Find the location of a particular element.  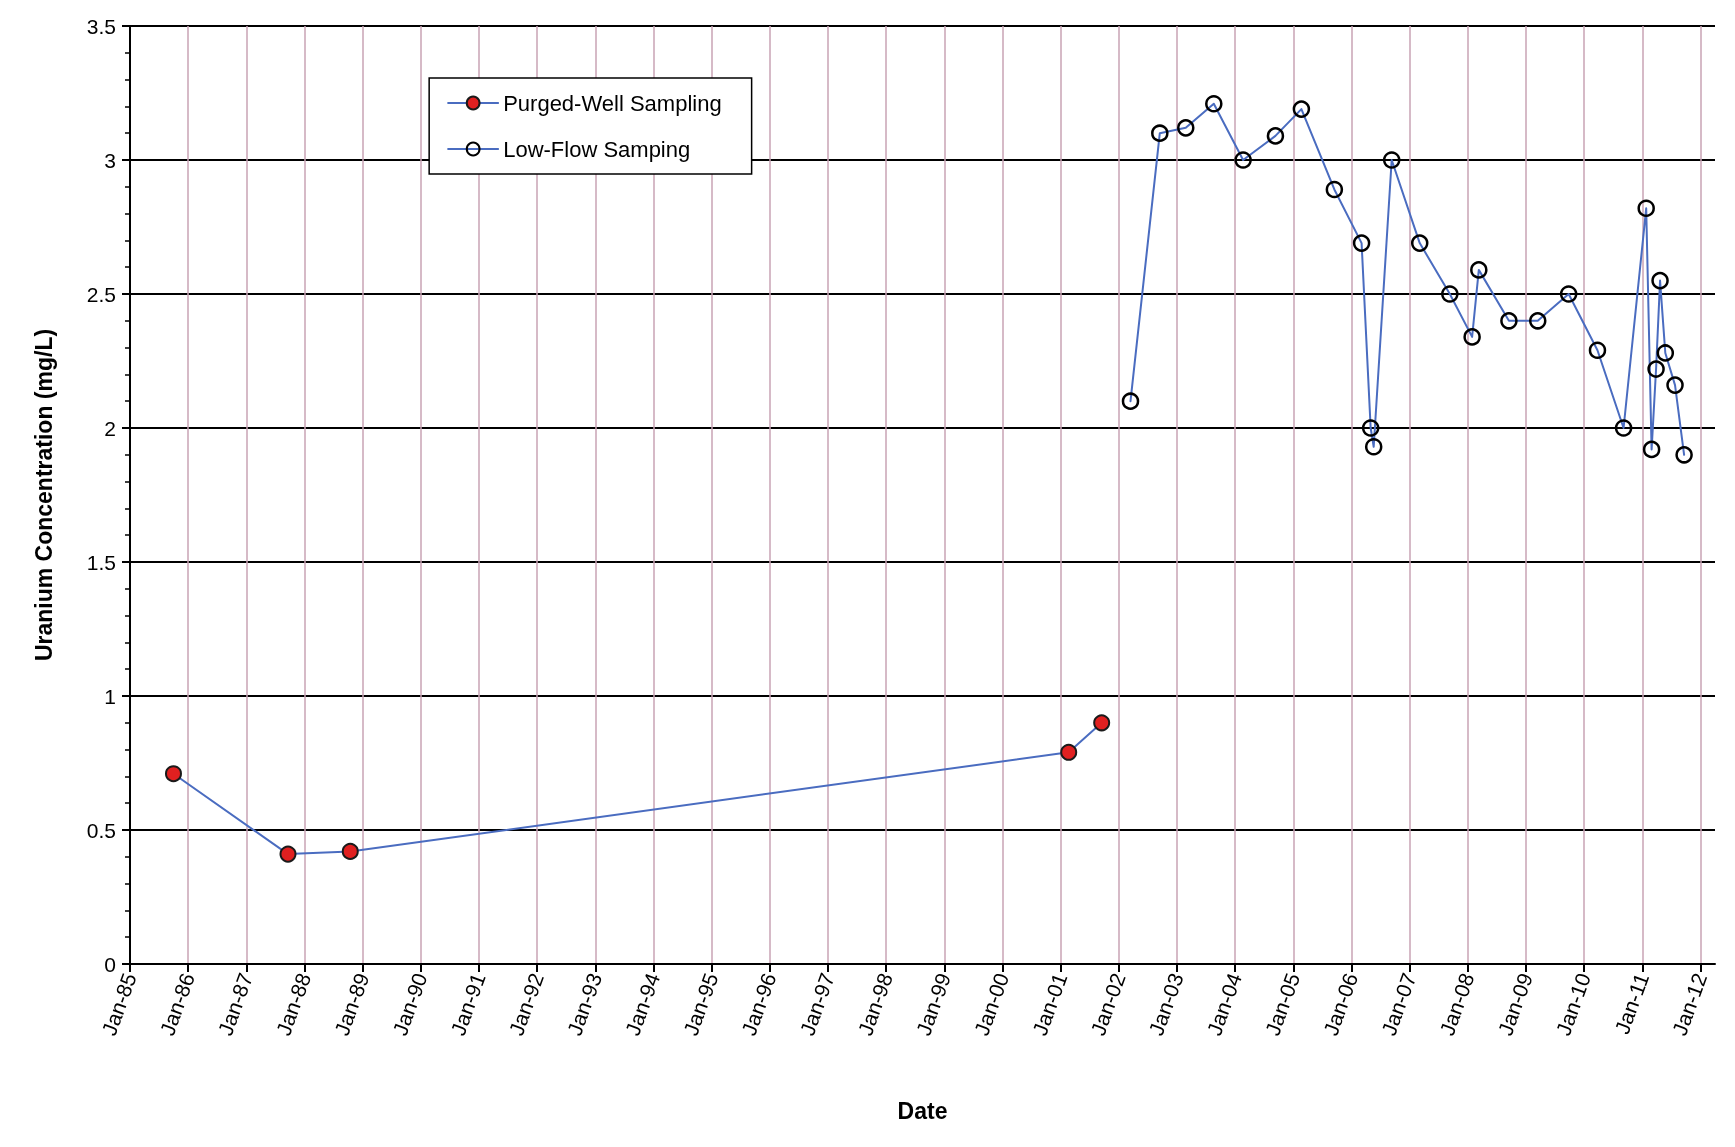

x-tick-label: Jan-99 is located at coordinates (933, 1004).